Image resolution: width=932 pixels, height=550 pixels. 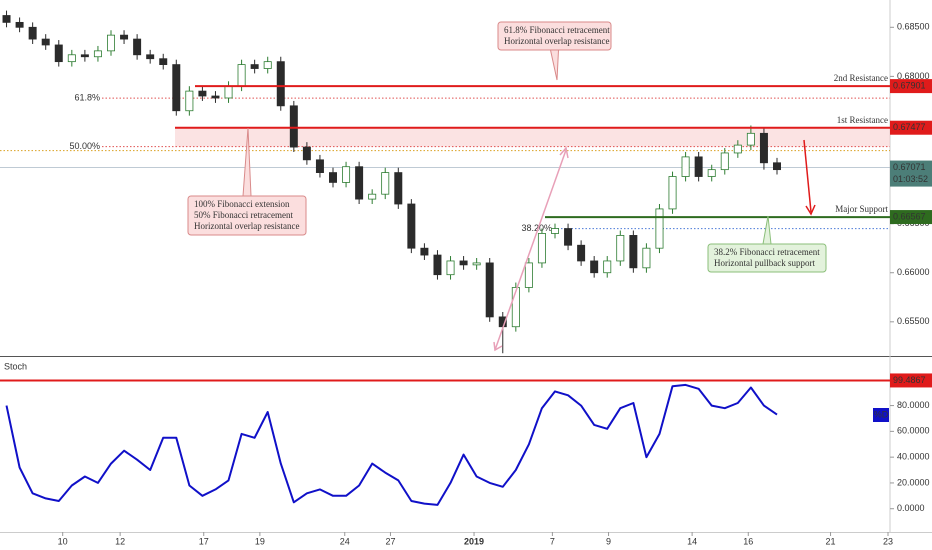 What do you see at coordinates (767, 252) in the screenshot?
I see `callout-text: 38.2% Fibonacci retracement` at bounding box center [767, 252].